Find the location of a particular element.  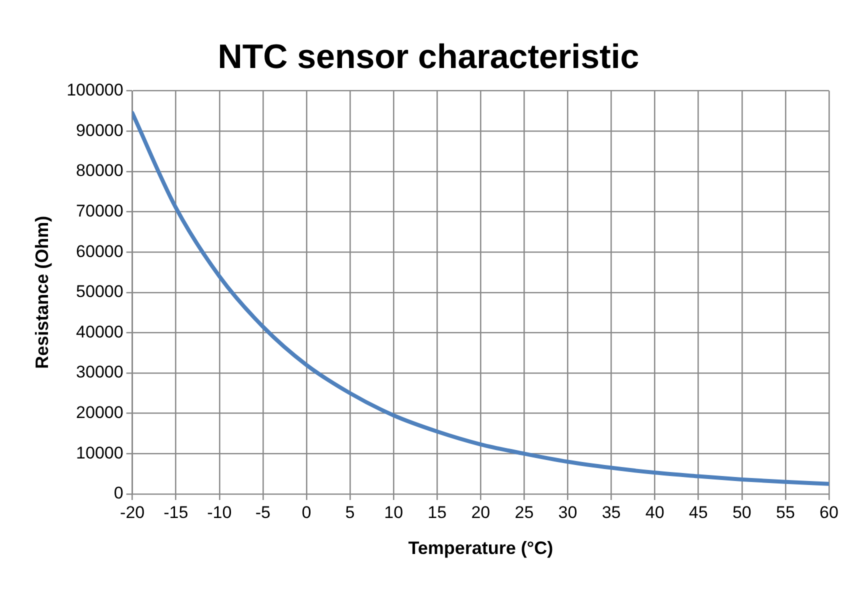

y-tick-label: 70000 is located at coordinates (100, 210).